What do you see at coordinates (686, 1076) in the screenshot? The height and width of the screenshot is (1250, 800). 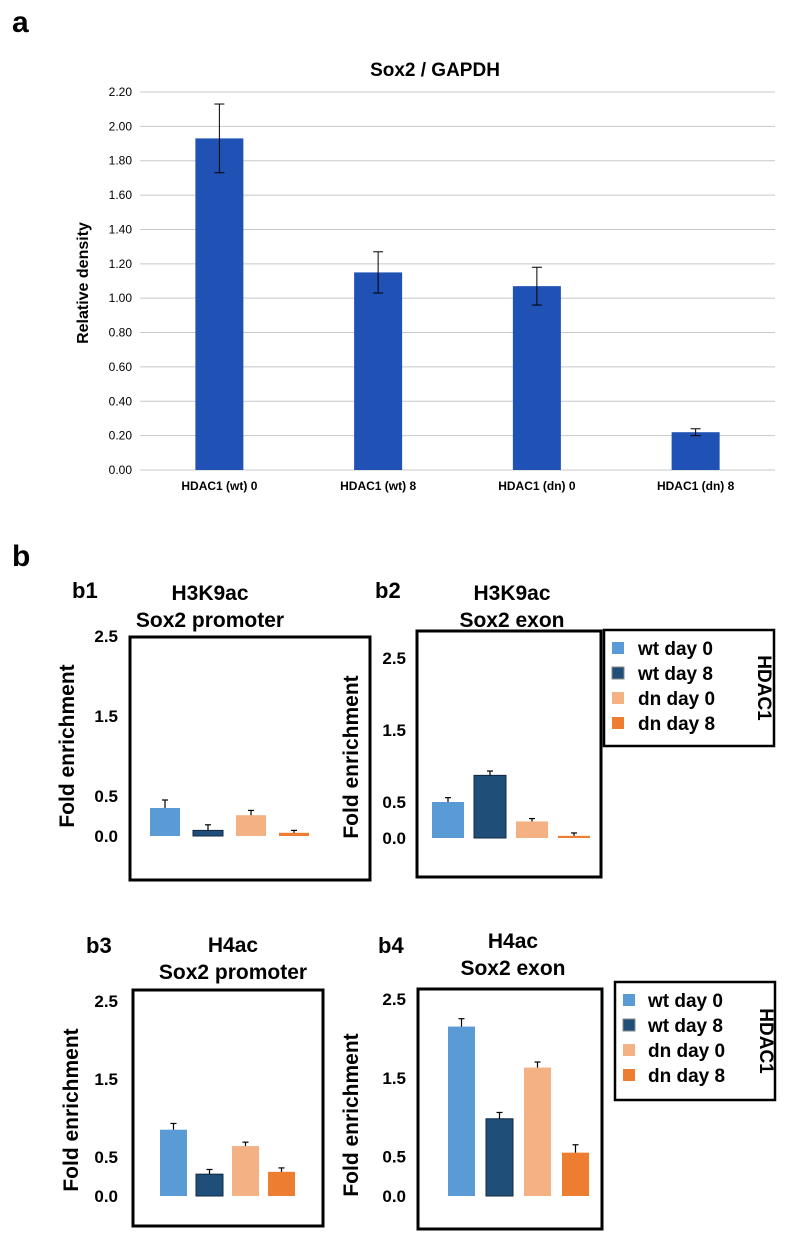 I see `legend2-label-dn-day-8: dn day 8` at bounding box center [686, 1076].